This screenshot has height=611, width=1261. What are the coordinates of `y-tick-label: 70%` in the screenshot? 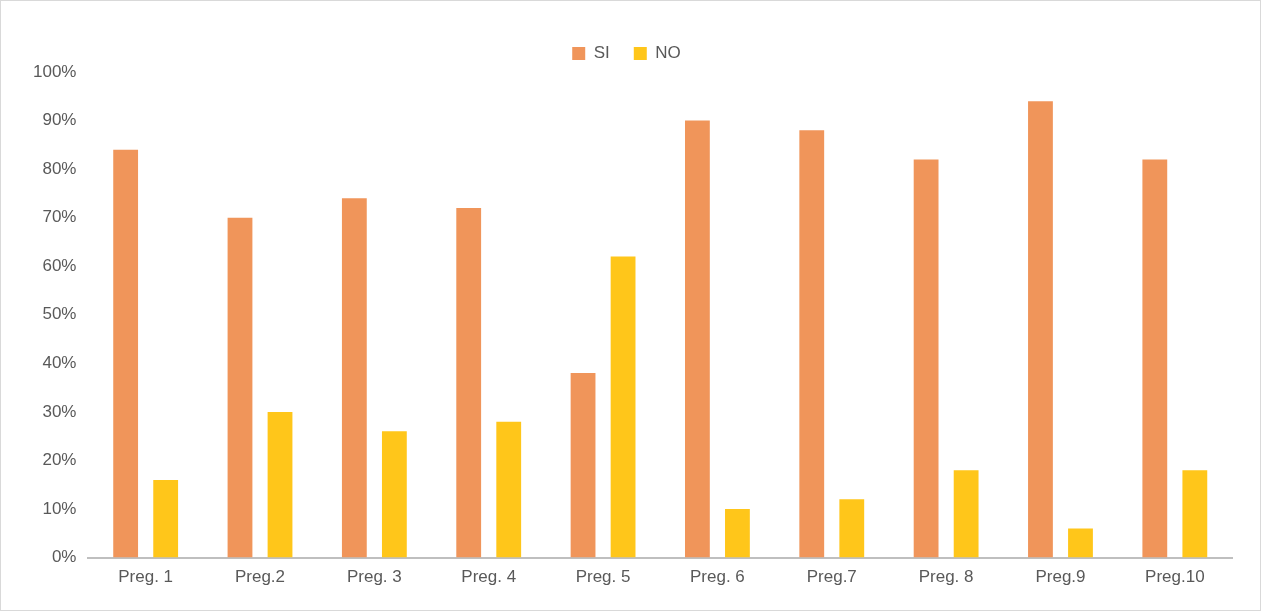 It's located at (59, 217).